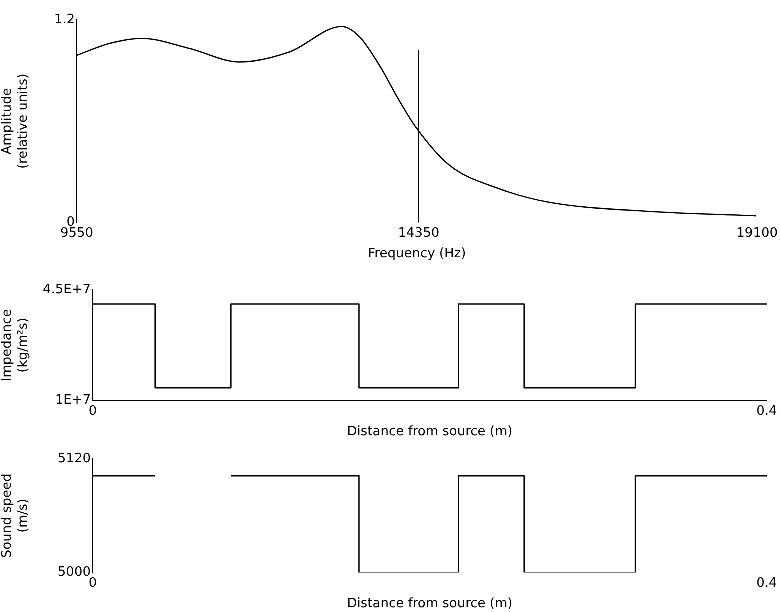 The image size is (781, 612). Describe the element at coordinates (757, 233) in the screenshot. I see `x-tick-label: 19100` at that location.